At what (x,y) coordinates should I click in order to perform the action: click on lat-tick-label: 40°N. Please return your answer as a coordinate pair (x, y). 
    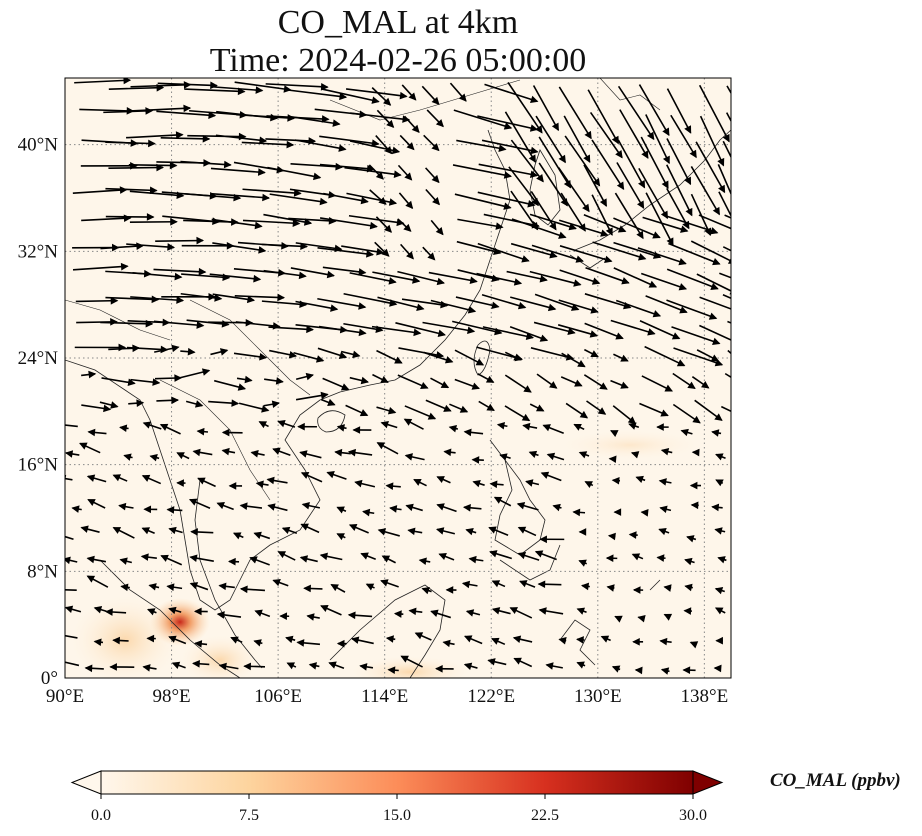
    Looking at the image, I should click on (38, 145).